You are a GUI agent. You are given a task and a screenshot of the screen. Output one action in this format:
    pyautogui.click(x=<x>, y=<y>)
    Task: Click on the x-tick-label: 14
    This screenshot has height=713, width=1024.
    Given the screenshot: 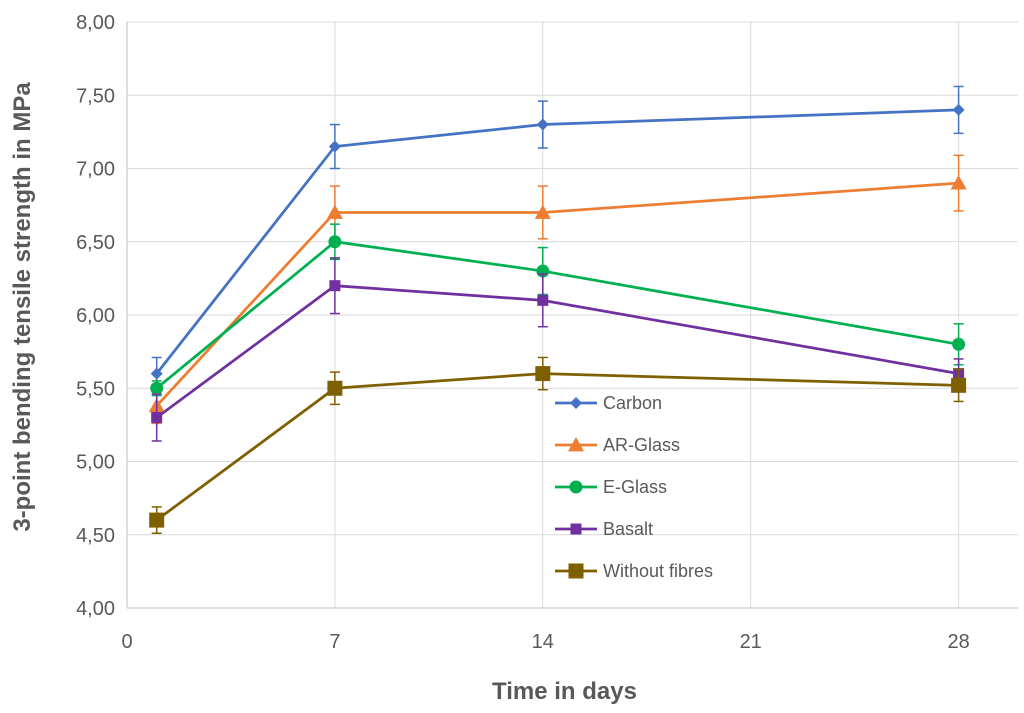 What is the action you would take?
    pyautogui.click(x=543, y=642)
    